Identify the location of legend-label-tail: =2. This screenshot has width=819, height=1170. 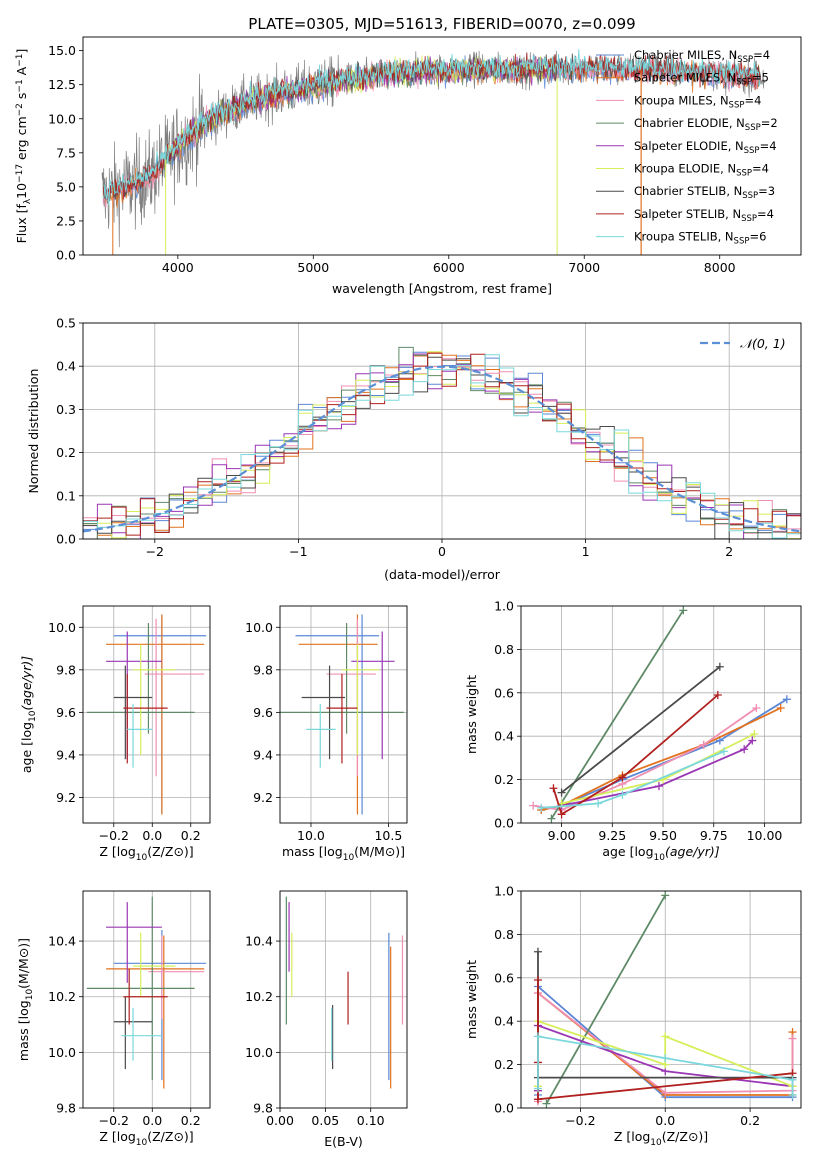
(769, 123).